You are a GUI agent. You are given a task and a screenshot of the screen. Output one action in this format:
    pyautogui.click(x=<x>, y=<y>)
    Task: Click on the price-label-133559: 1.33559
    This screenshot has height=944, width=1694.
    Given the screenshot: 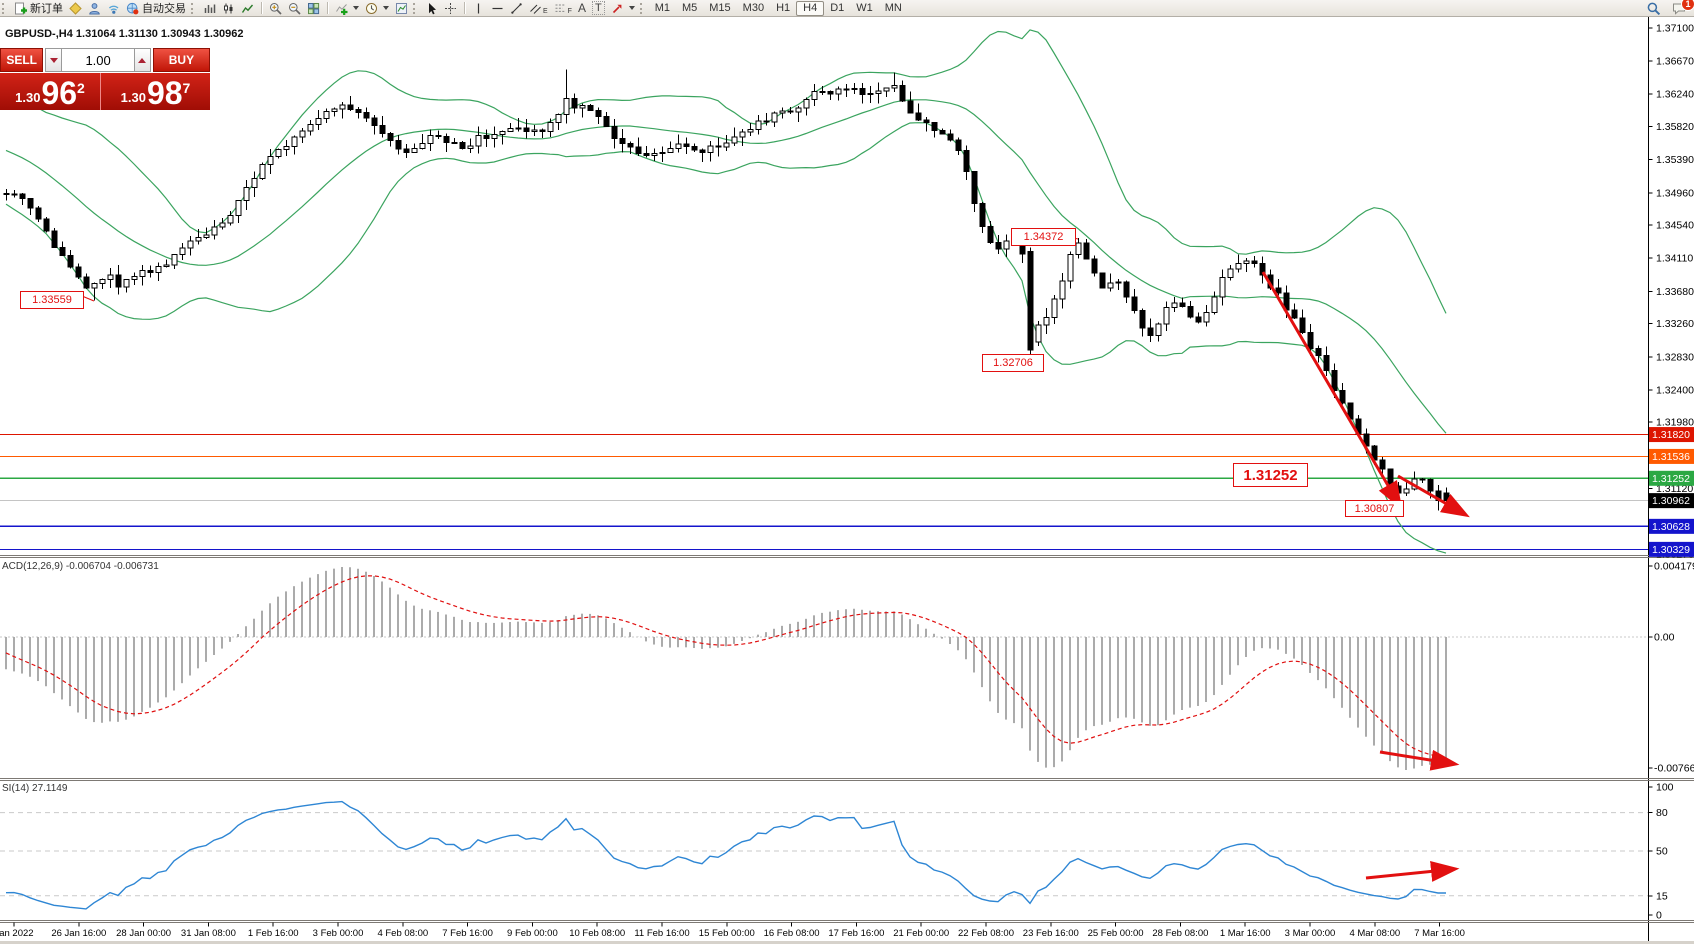 What is the action you would take?
    pyautogui.click(x=52, y=300)
    